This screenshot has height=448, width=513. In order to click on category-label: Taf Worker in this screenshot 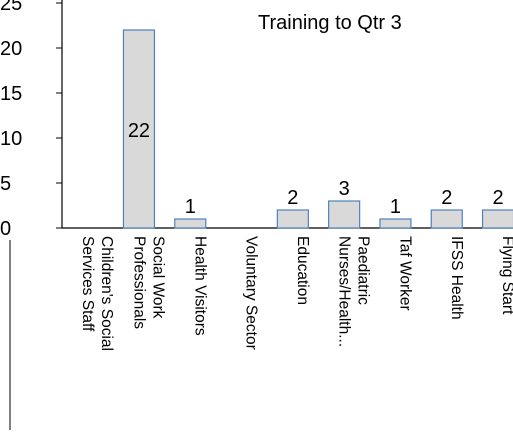, I will do `click(404, 273)`.